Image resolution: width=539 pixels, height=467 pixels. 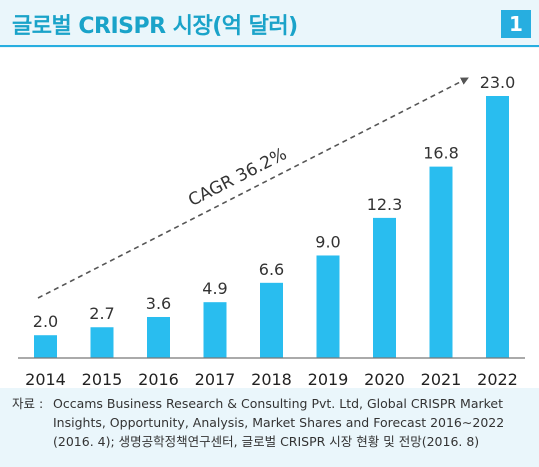 What do you see at coordinates (328, 379) in the screenshot?
I see `x-tick-label-2019: 2019` at bounding box center [328, 379].